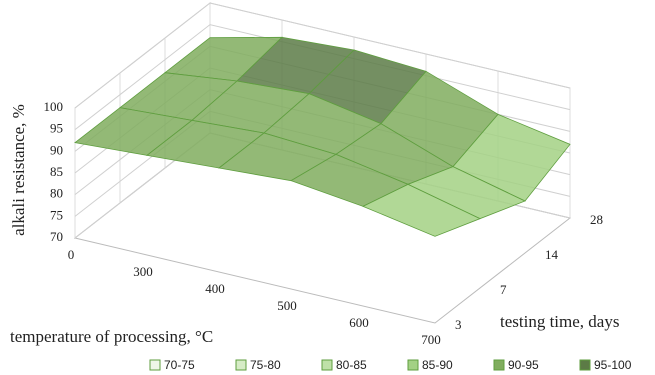 This screenshot has height=375, width=655. What do you see at coordinates (143, 271) in the screenshot?
I see `x-tick-label: 300` at bounding box center [143, 271].